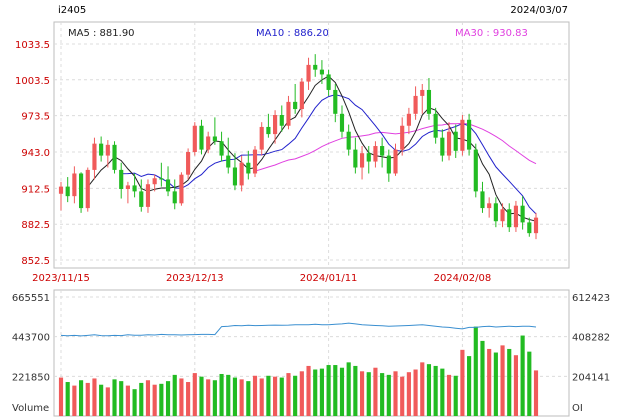 The height and width of the screenshot is (420, 620). What do you see at coordinates (261, 278) in the screenshot?
I see `date-x-axis: 2023/11/15 2023/12/13 2024/01/11 2024/02/08` at bounding box center [261, 278].